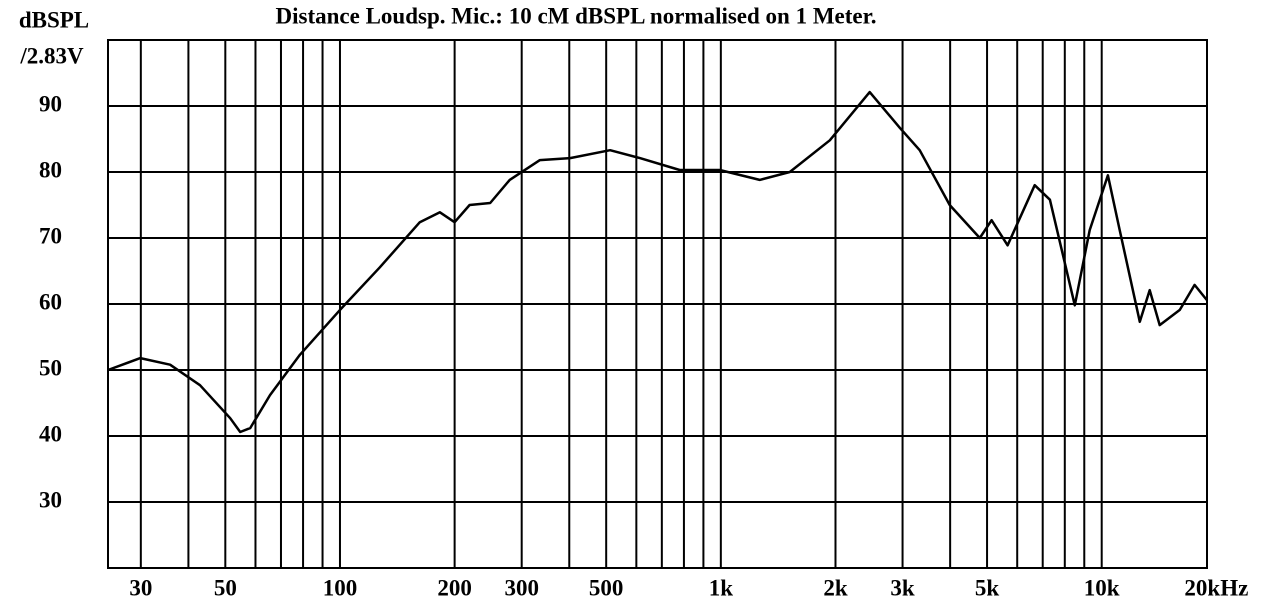 This screenshot has width=1270, height=610. What do you see at coordinates (1216, 587) in the screenshot?
I see `x-tick-label: 20kHz` at bounding box center [1216, 587].